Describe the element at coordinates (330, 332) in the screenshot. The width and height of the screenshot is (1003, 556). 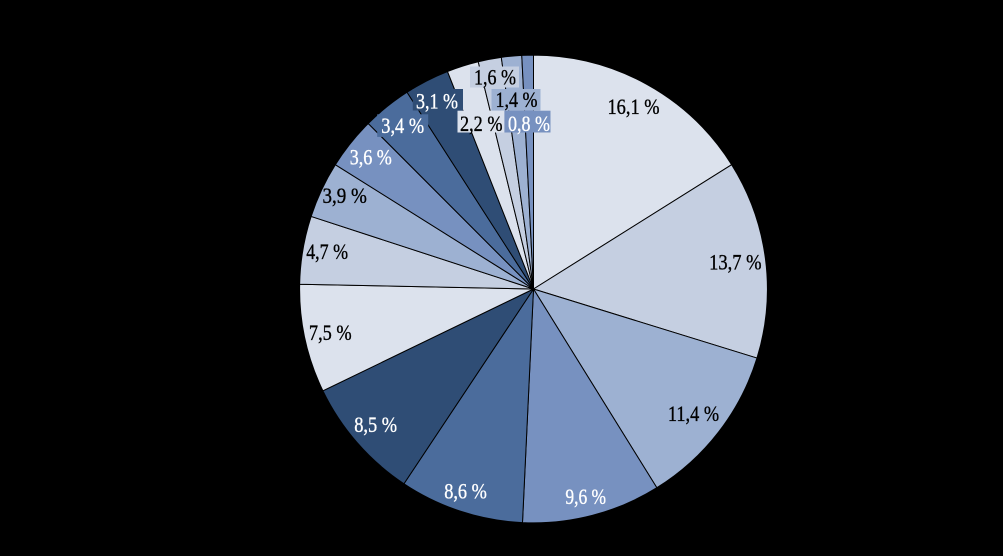
I see `svg-text: 7,5 %` at that location.